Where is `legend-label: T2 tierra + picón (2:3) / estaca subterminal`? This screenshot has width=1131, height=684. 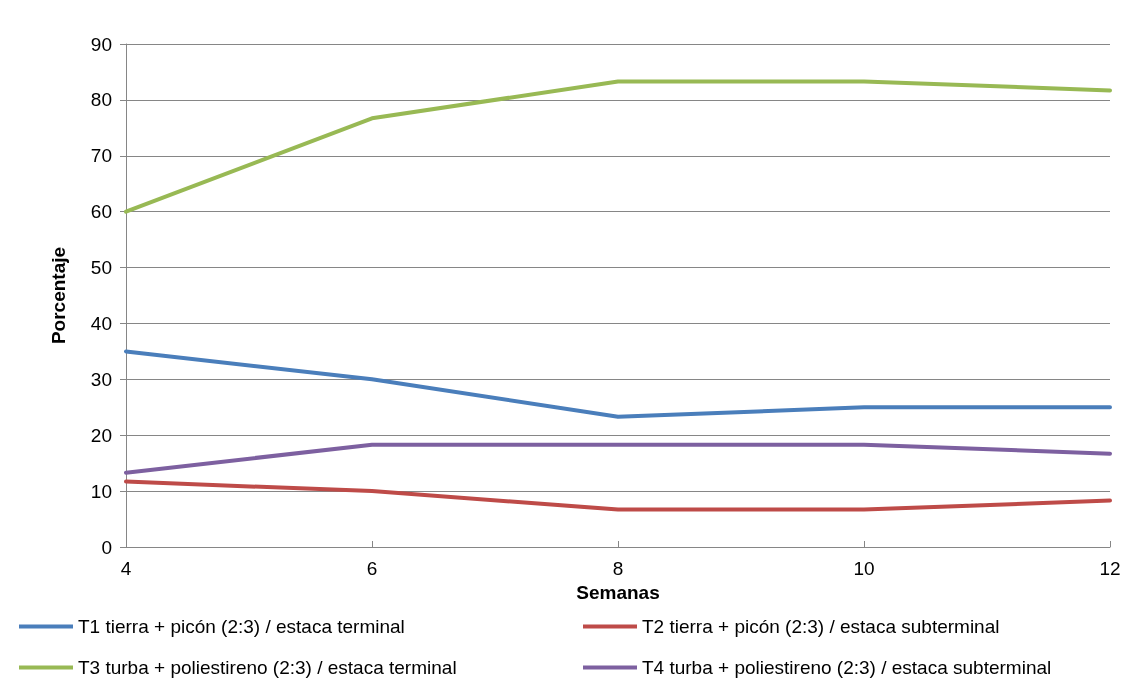
legend-label: T2 tierra + picón (2:3) / estaca subterminal is located at coordinates (821, 626).